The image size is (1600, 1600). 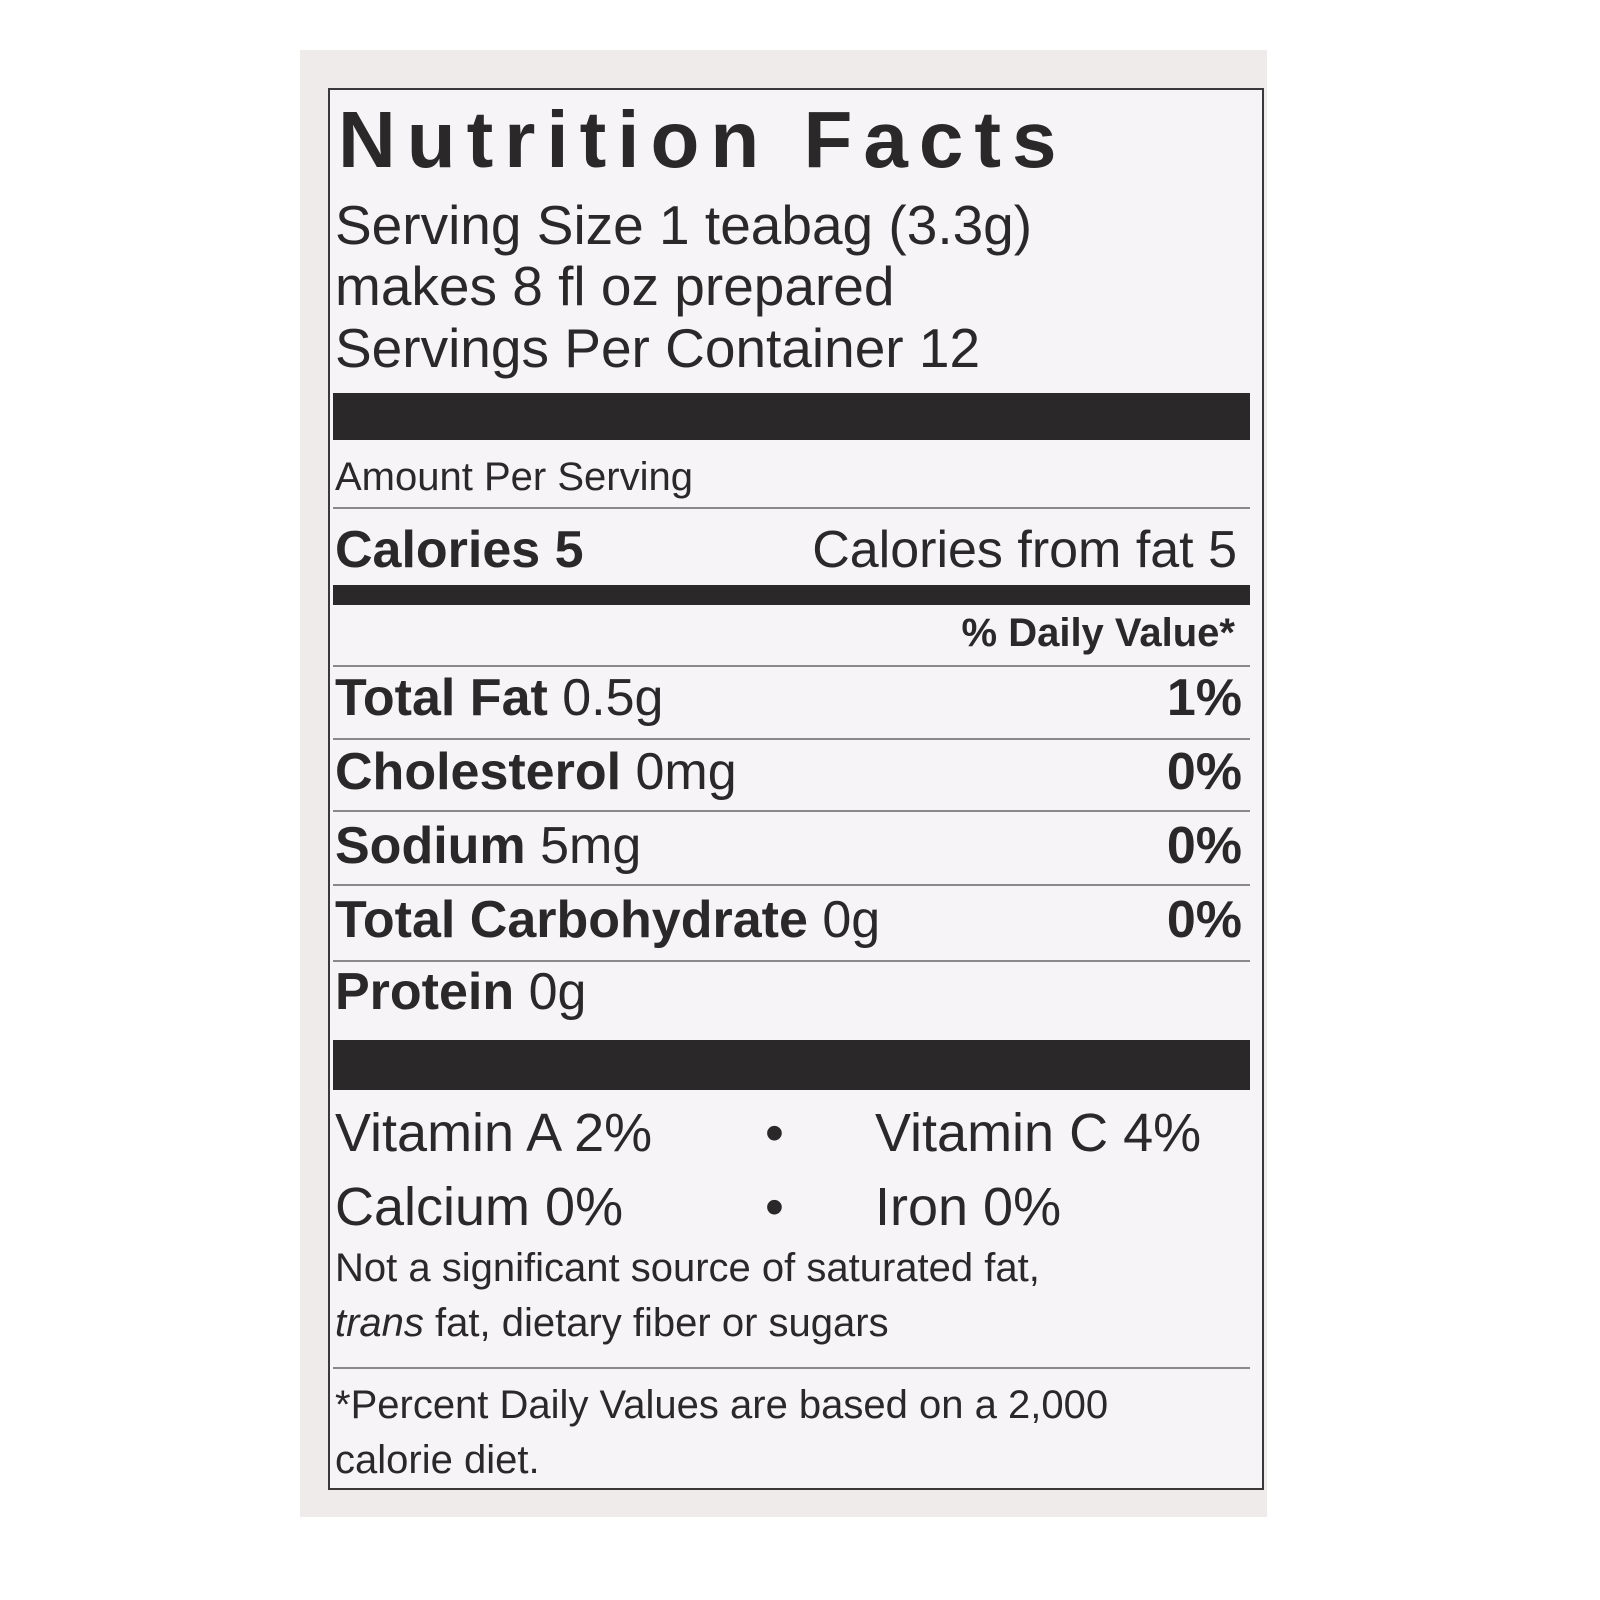 What do you see at coordinates (968, 1207) in the screenshot?
I see `iron: Iron 0%` at bounding box center [968, 1207].